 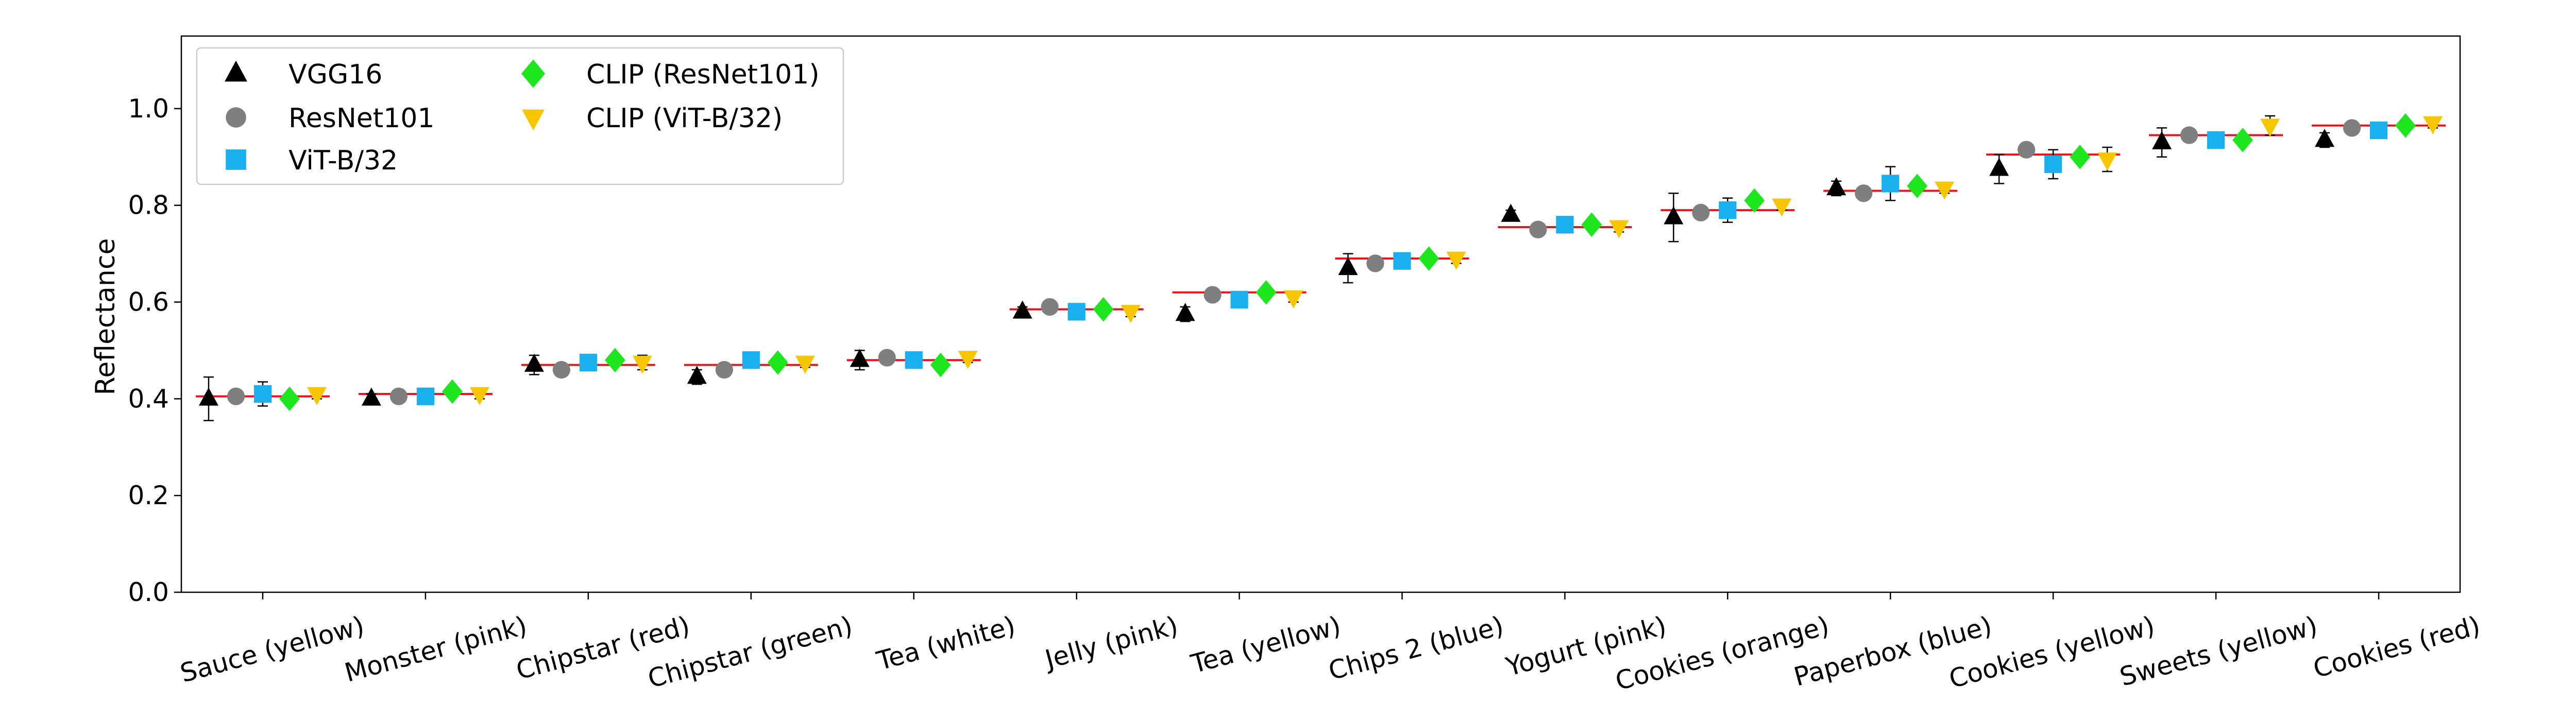 What do you see at coordinates (533, 73) in the screenshot?
I see `legend-marker-diamond` at bounding box center [533, 73].